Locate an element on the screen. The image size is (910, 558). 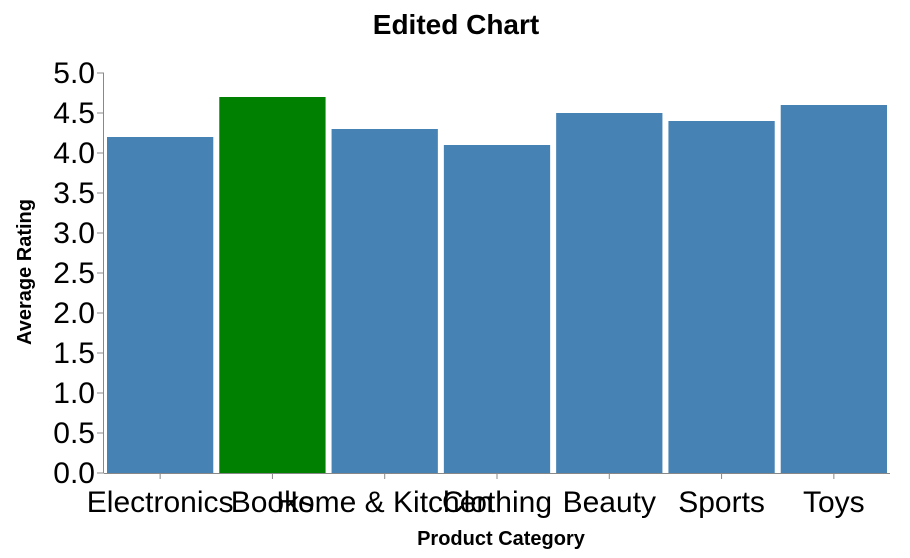
y-tick-label: 3.5 is located at coordinates (74, 193).